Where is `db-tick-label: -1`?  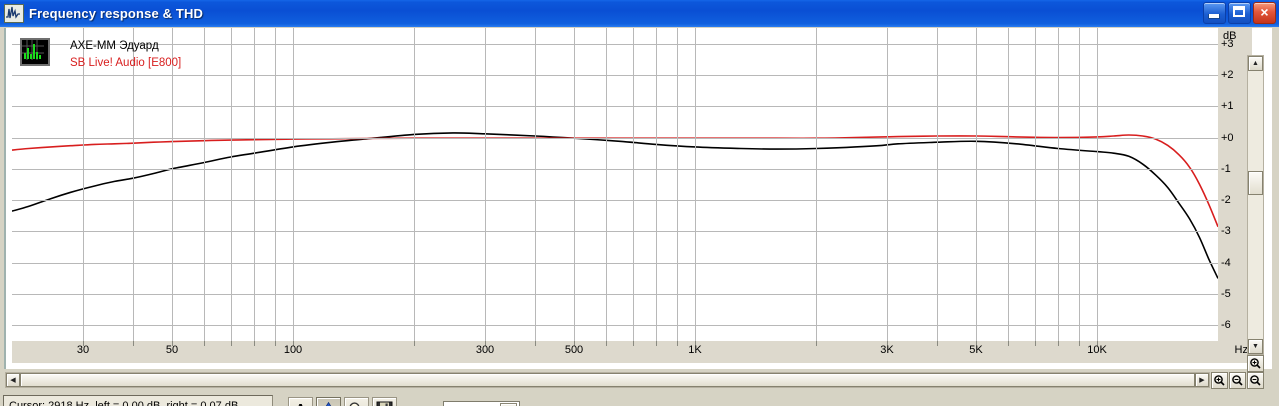 db-tick-label: -1 is located at coordinates (1226, 169).